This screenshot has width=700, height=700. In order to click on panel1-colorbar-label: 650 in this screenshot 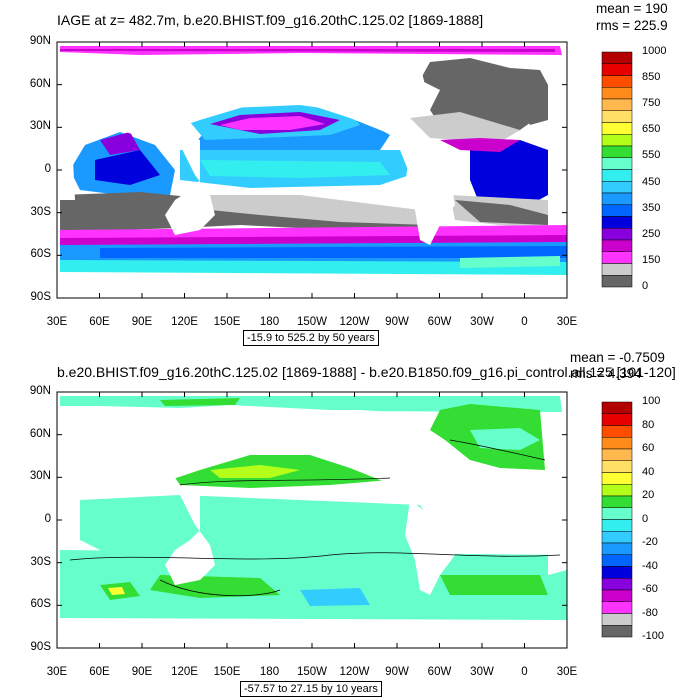, I will do `click(651, 129)`.